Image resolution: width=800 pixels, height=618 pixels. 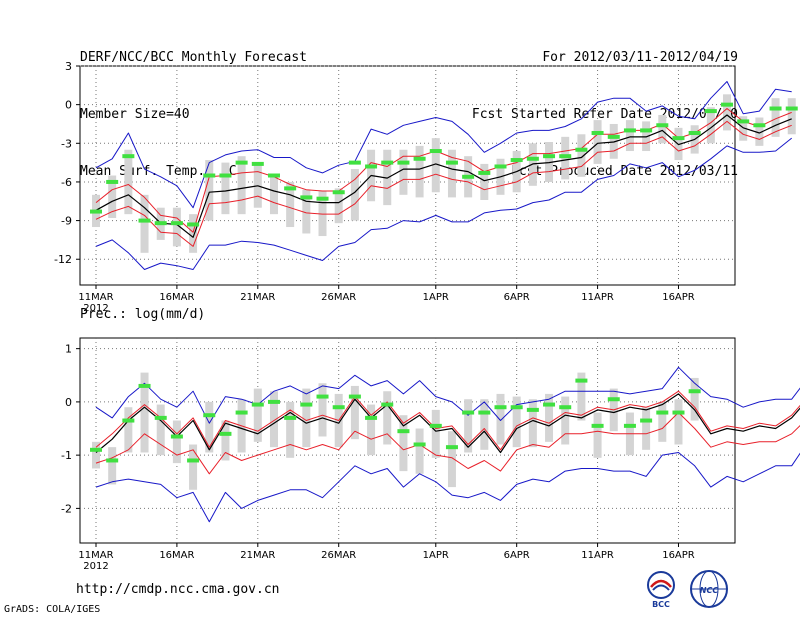 I want to click on x-tick-label: 1APR, so click(x=436, y=297).